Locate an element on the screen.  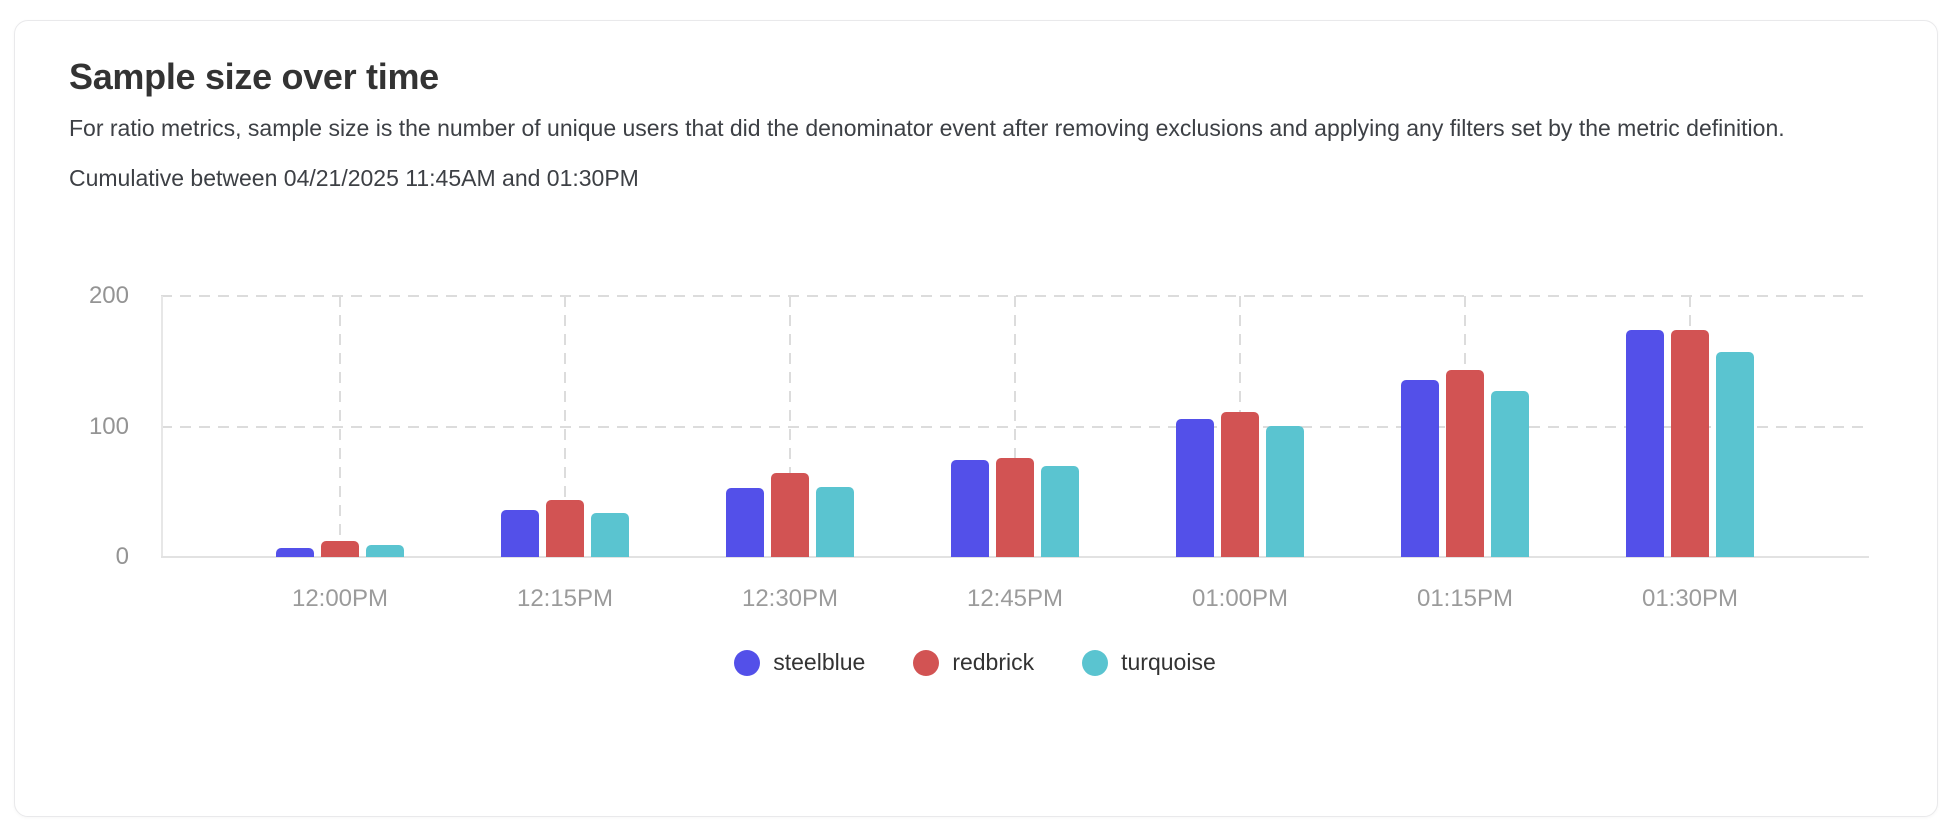
bar-redbrick-12:15PM is located at coordinates (565, 528).